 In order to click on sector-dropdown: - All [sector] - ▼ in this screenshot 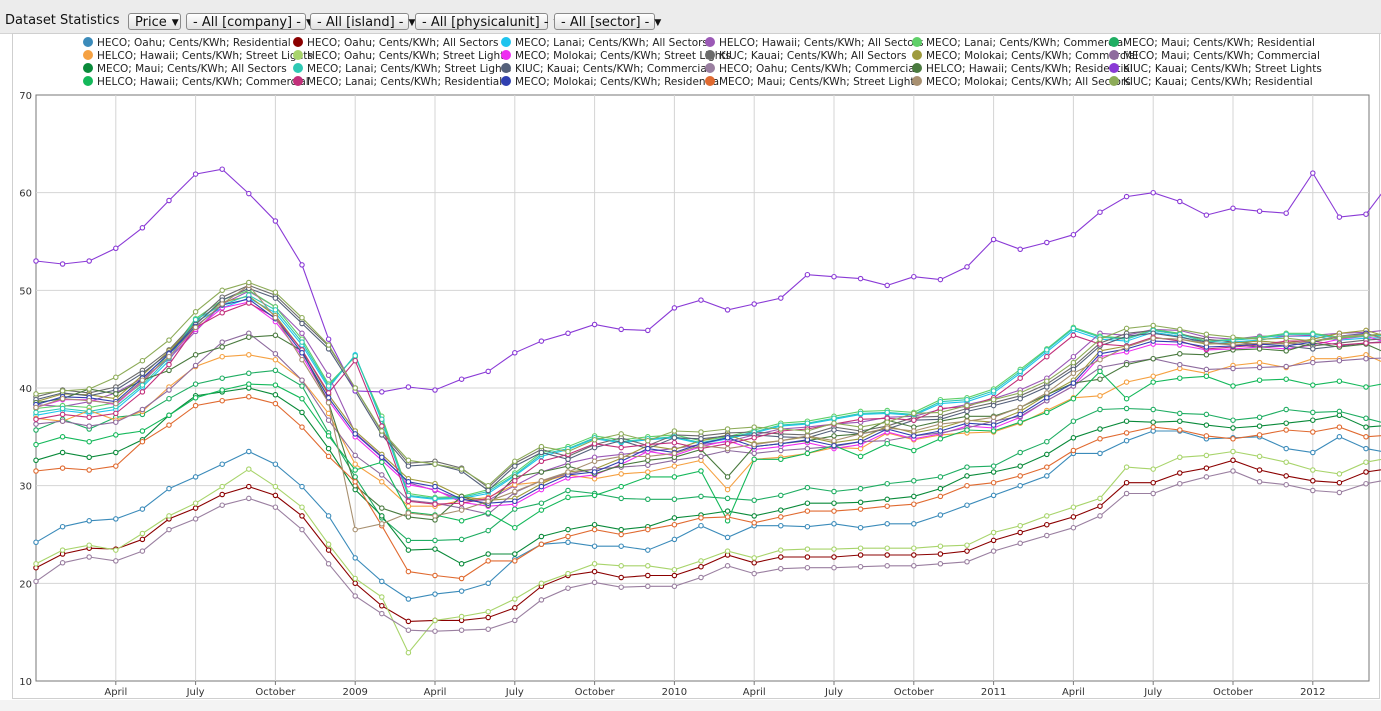, I will do `click(607, 21)`.